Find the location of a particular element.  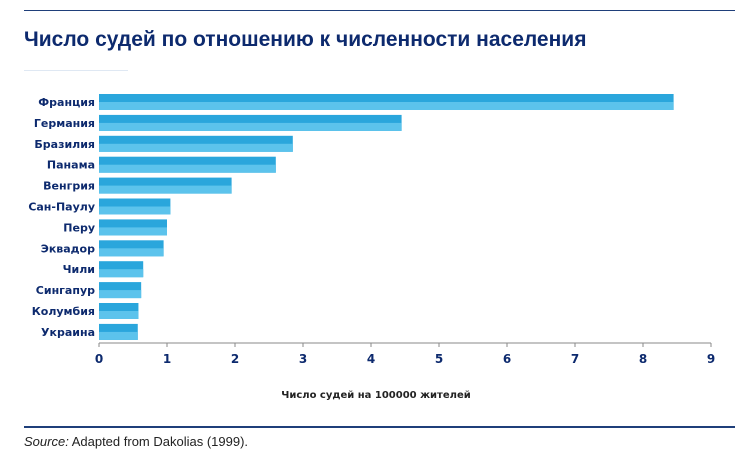

source-note: Source: Adapted from Dakolias (1999). is located at coordinates (136, 441).